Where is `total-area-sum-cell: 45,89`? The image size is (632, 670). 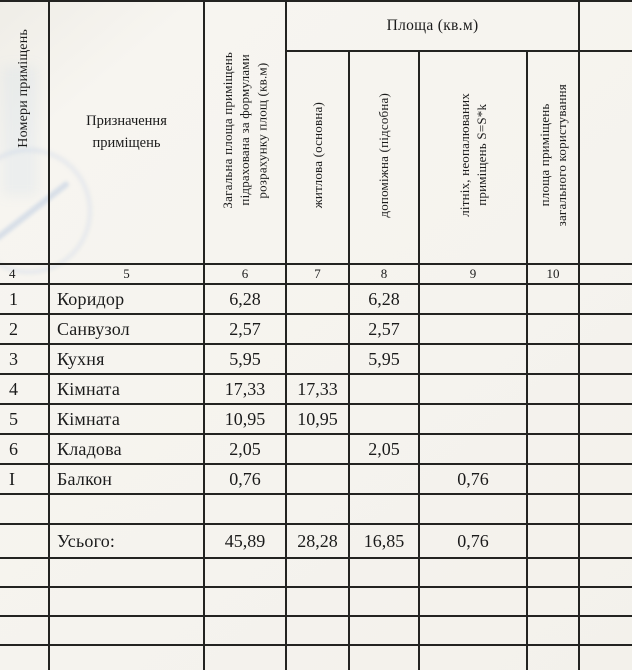
total-area-sum-cell: 45,89 is located at coordinates (245, 541).